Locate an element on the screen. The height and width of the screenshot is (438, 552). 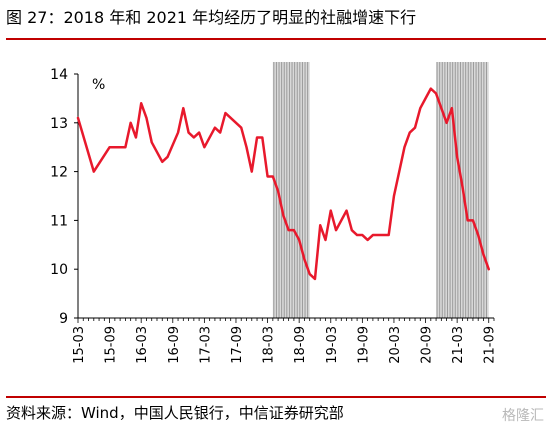
x-tick-label: 17-03 is located at coordinates (205, 345).